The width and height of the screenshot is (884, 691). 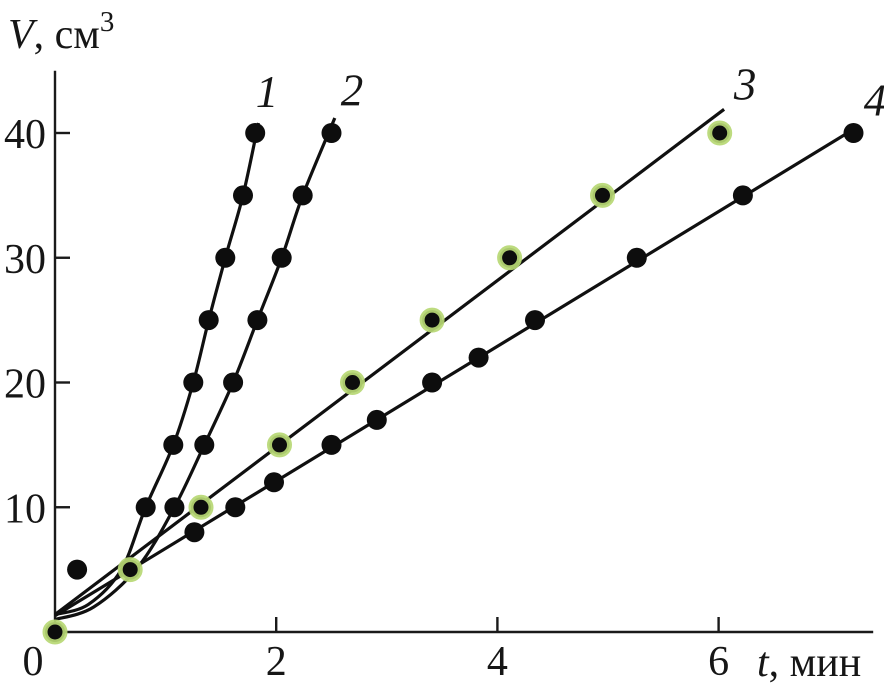 What do you see at coordinates (25, 509) in the screenshot?
I see `y-tick-label-10: 10` at bounding box center [25, 509].